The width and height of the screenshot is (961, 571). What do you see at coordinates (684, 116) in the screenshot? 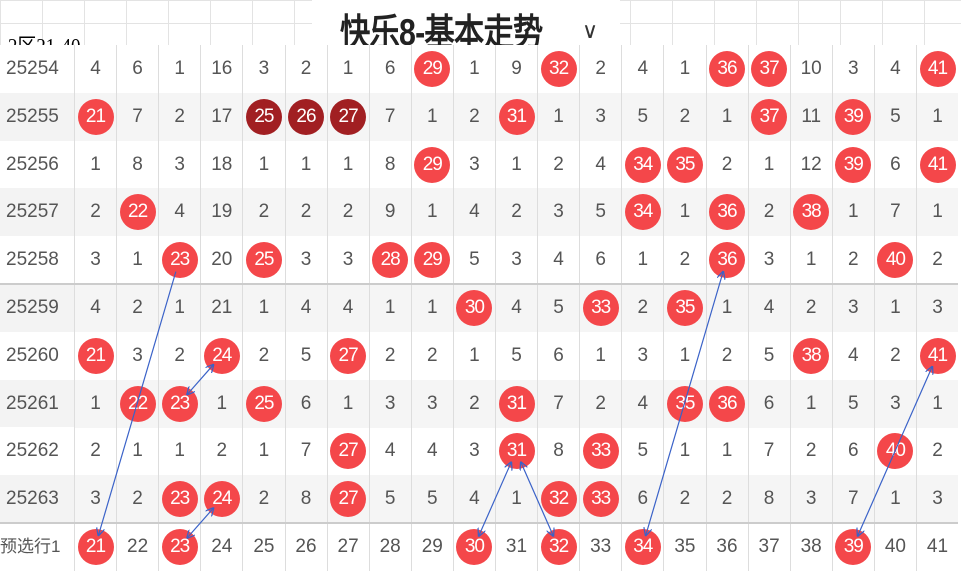
I see `cell-35: 2` at bounding box center [684, 116].